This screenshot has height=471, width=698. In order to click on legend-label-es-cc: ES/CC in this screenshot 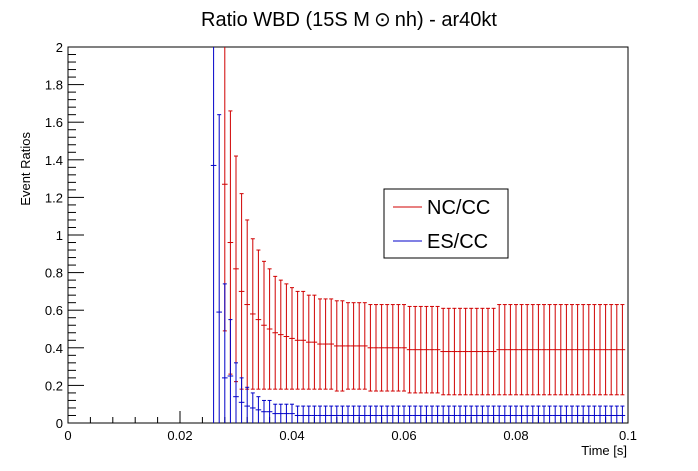, I will do `click(457, 242)`.